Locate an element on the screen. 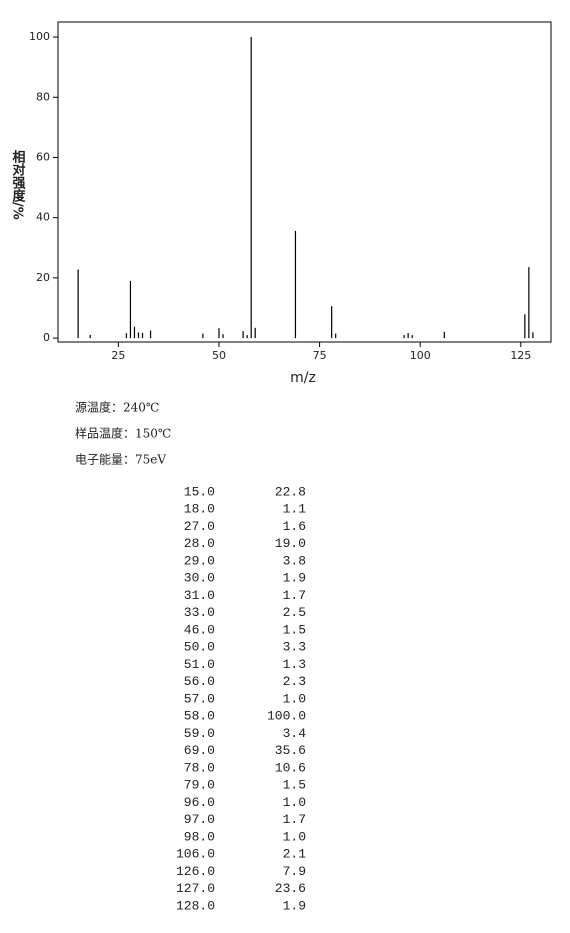 The height and width of the screenshot is (933, 570). intensity-cell: 3.8 is located at coordinates (294, 560).